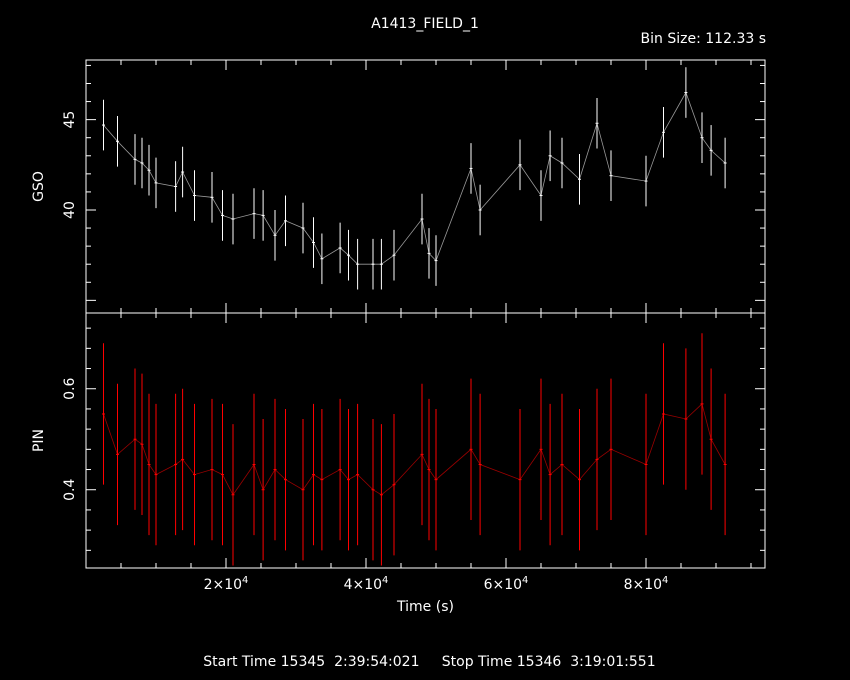 The image size is (850, 680). Describe the element at coordinates (703, 39) in the screenshot. I see `bin-size-label: Bin Size: 112.33 s` at that location.